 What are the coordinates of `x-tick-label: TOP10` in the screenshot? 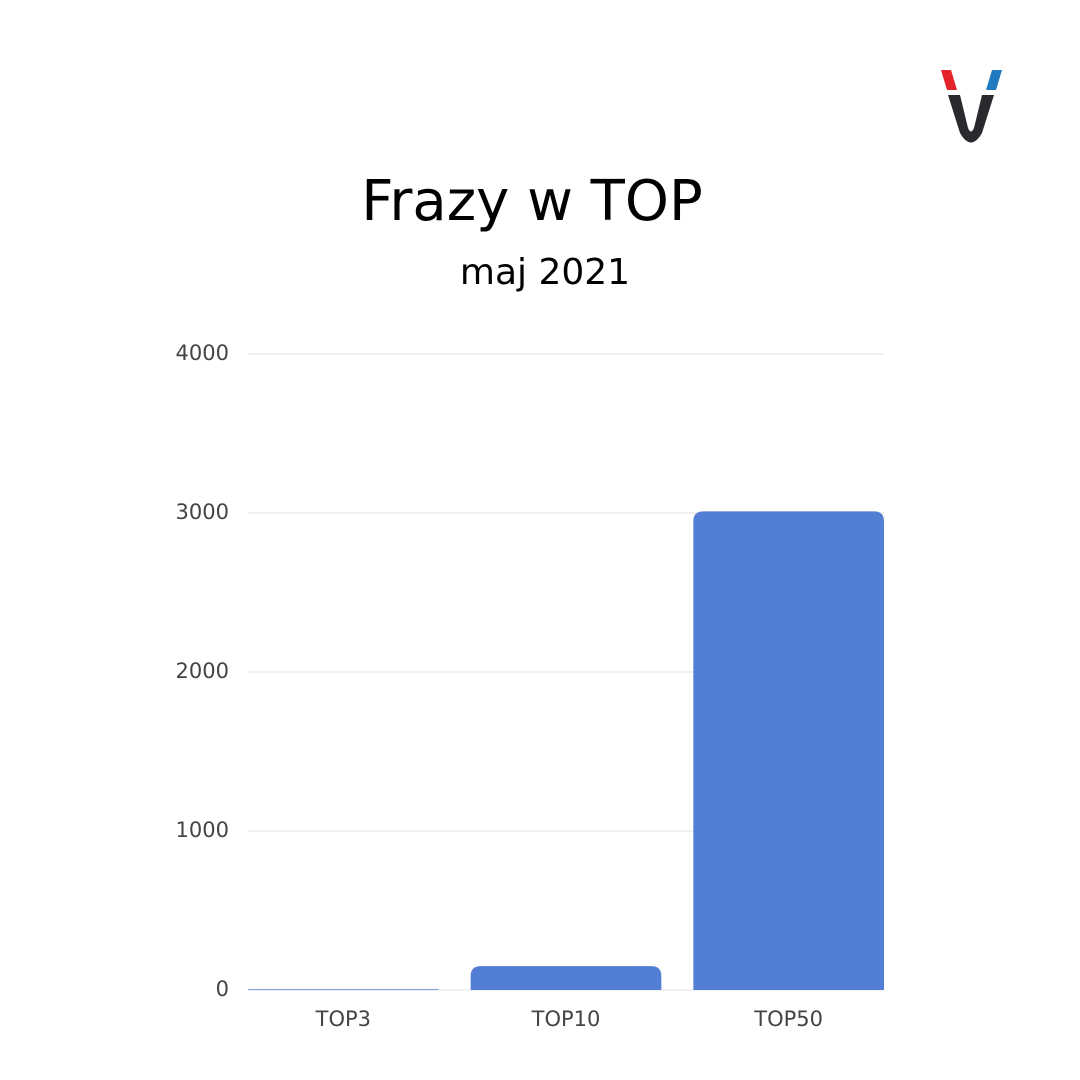 It's located at (566, 1019).